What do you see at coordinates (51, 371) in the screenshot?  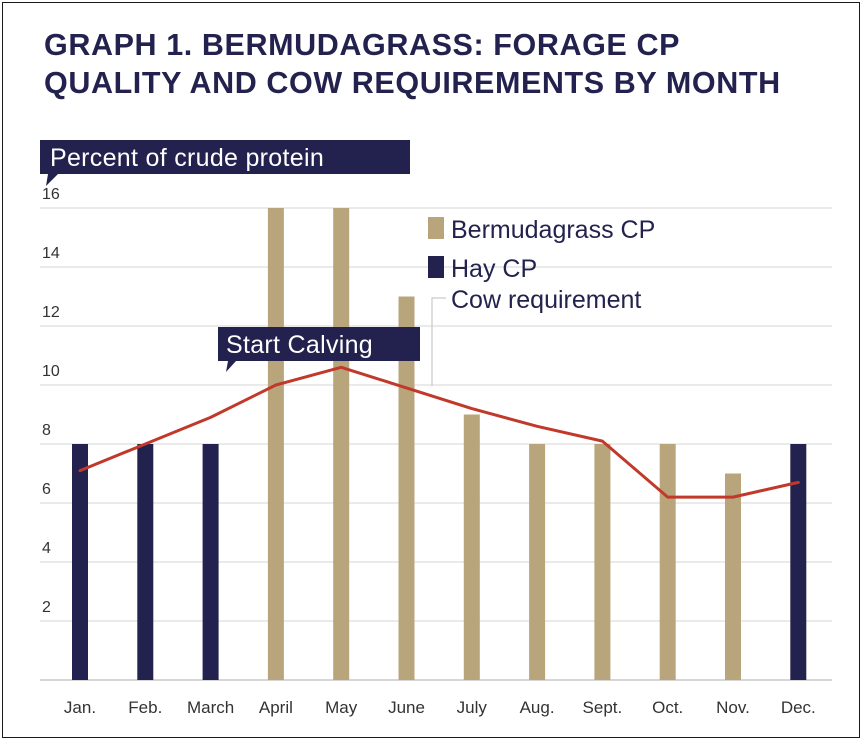 I see `y-tick-label: 10` at bounding box center [51, 371].